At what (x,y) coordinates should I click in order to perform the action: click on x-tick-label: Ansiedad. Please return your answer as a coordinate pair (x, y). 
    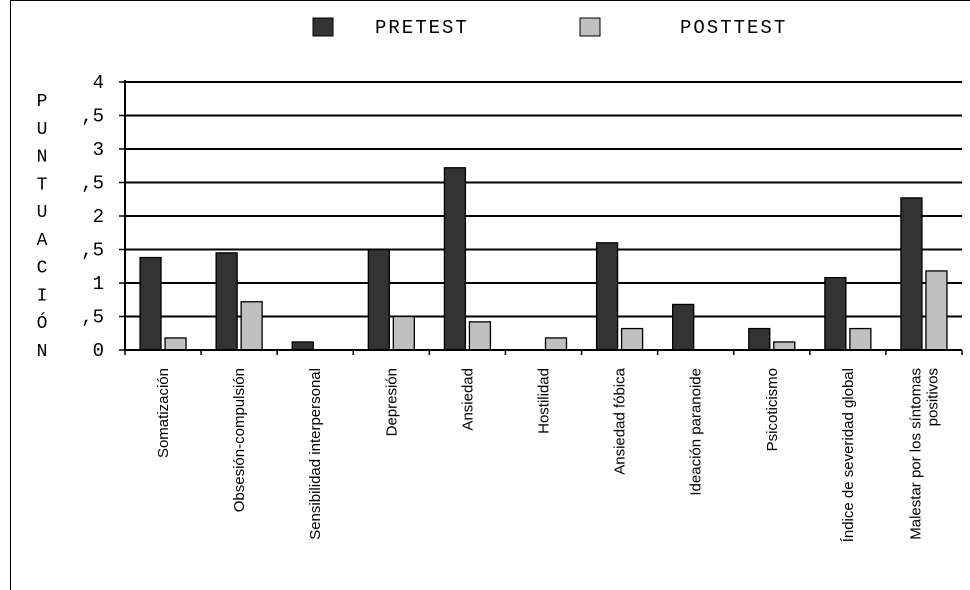
    Looking at the image, I should click on (467, 399).